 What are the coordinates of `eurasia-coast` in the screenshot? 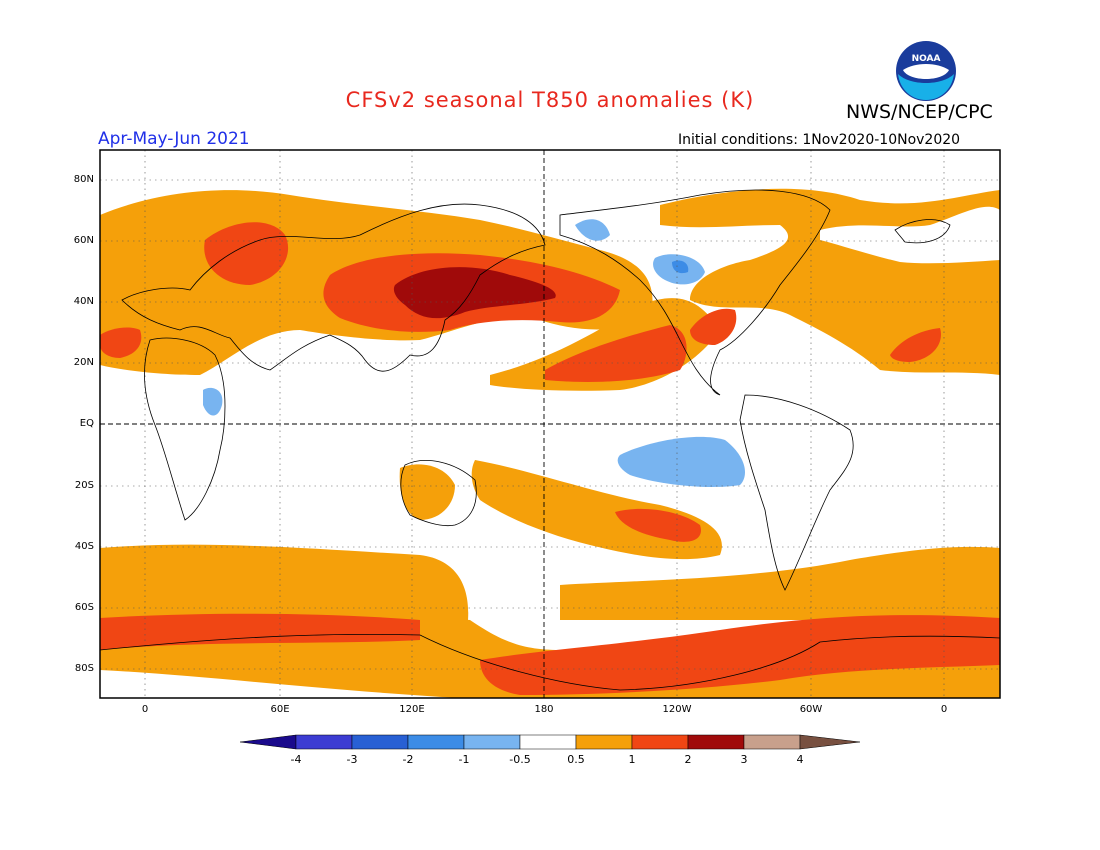 It's located at (333, 287).